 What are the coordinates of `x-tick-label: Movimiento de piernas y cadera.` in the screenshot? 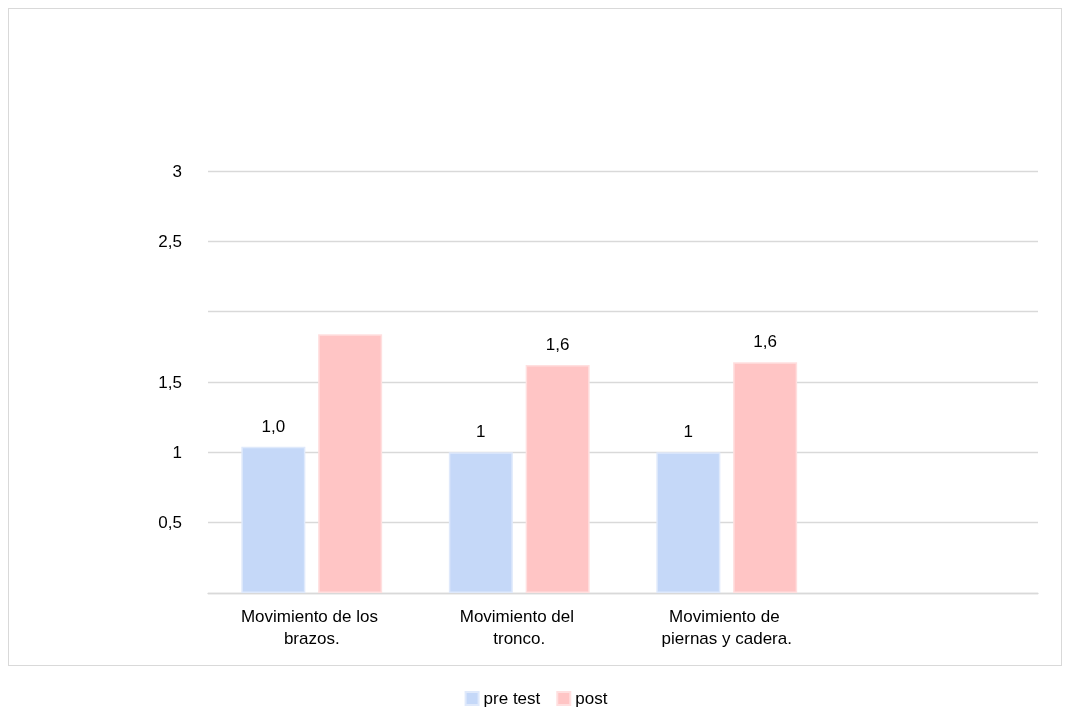 It's located at (726, 627).